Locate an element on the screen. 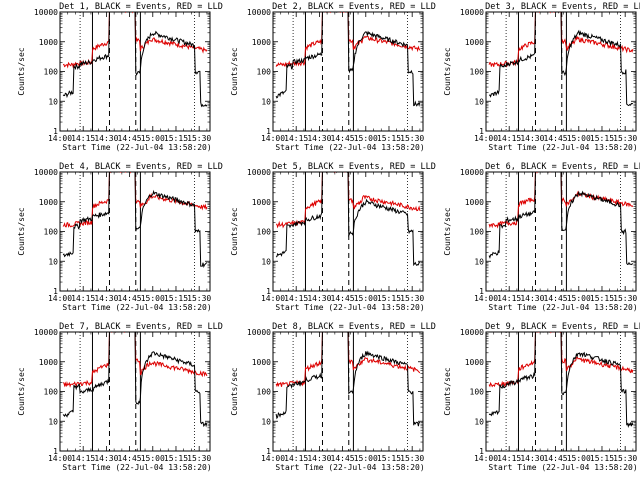 Image resolution: width=640 pixels, height=480 pixels. panel-title: Det 2, BLACK = Events, RED = LLD is located at coordinates (354, 7).